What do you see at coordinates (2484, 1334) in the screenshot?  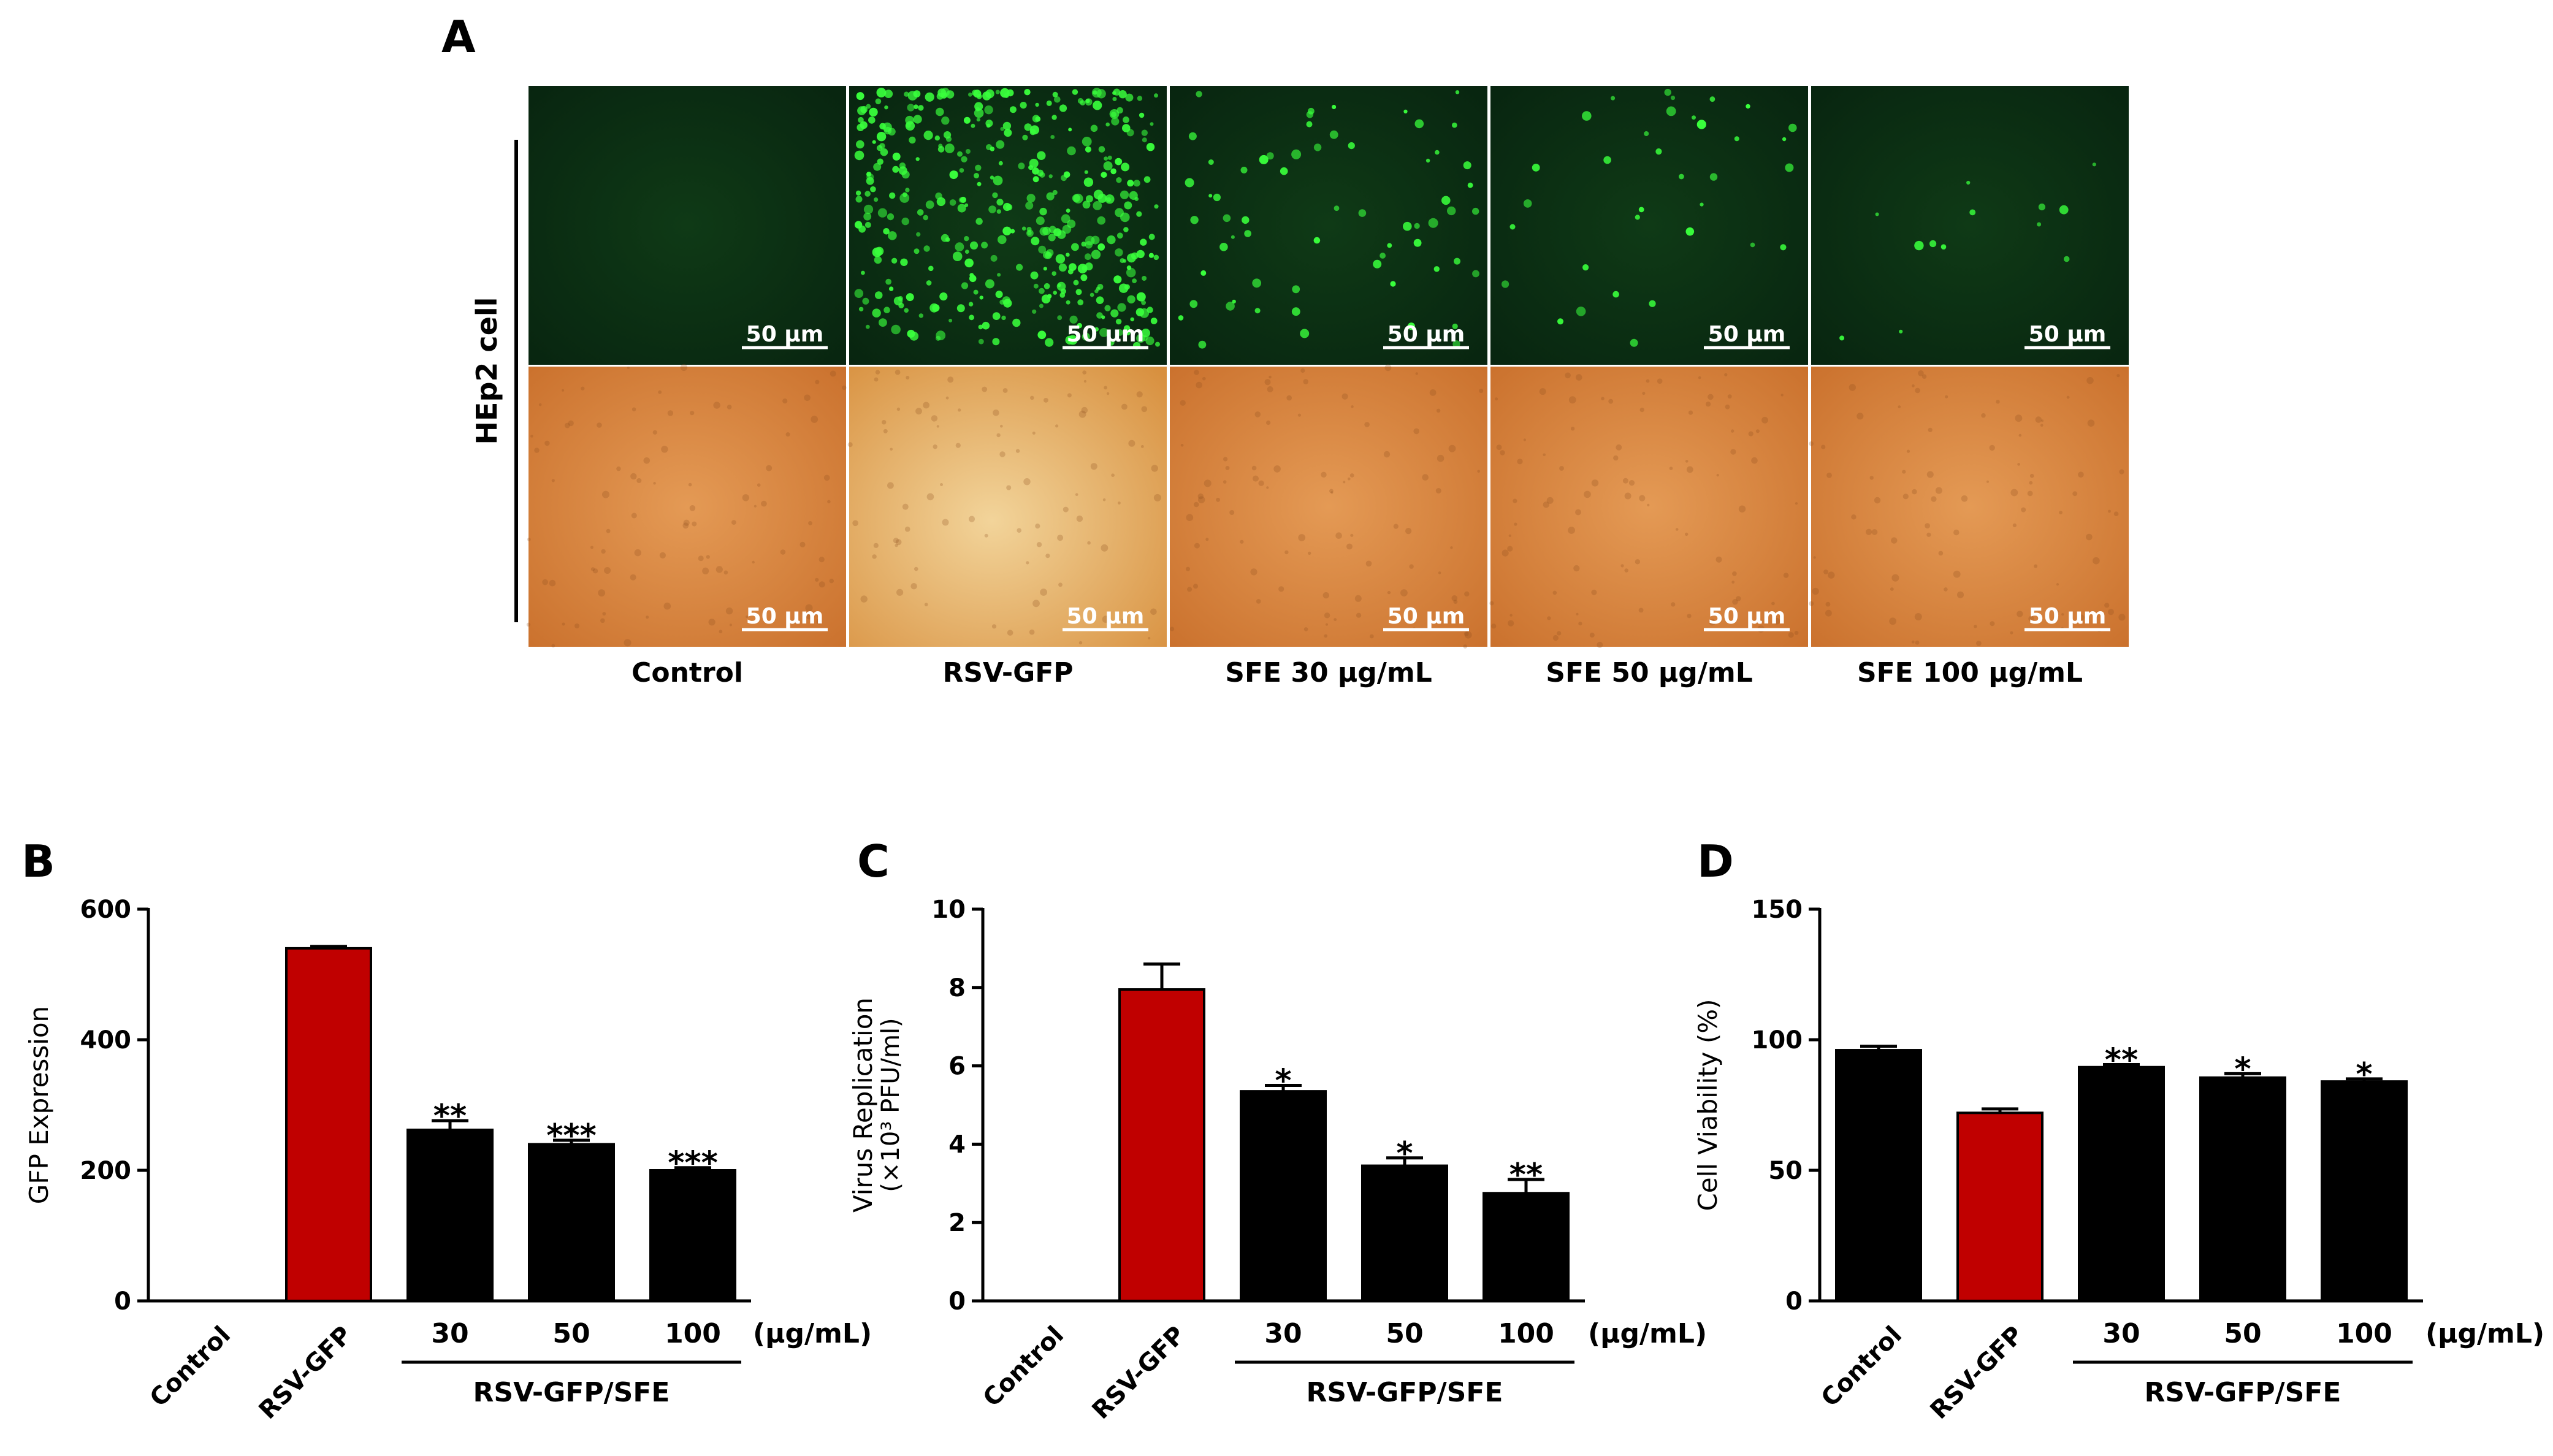 I see `unit-label: (μg/mL)` at bounding box center [2484, 1334].